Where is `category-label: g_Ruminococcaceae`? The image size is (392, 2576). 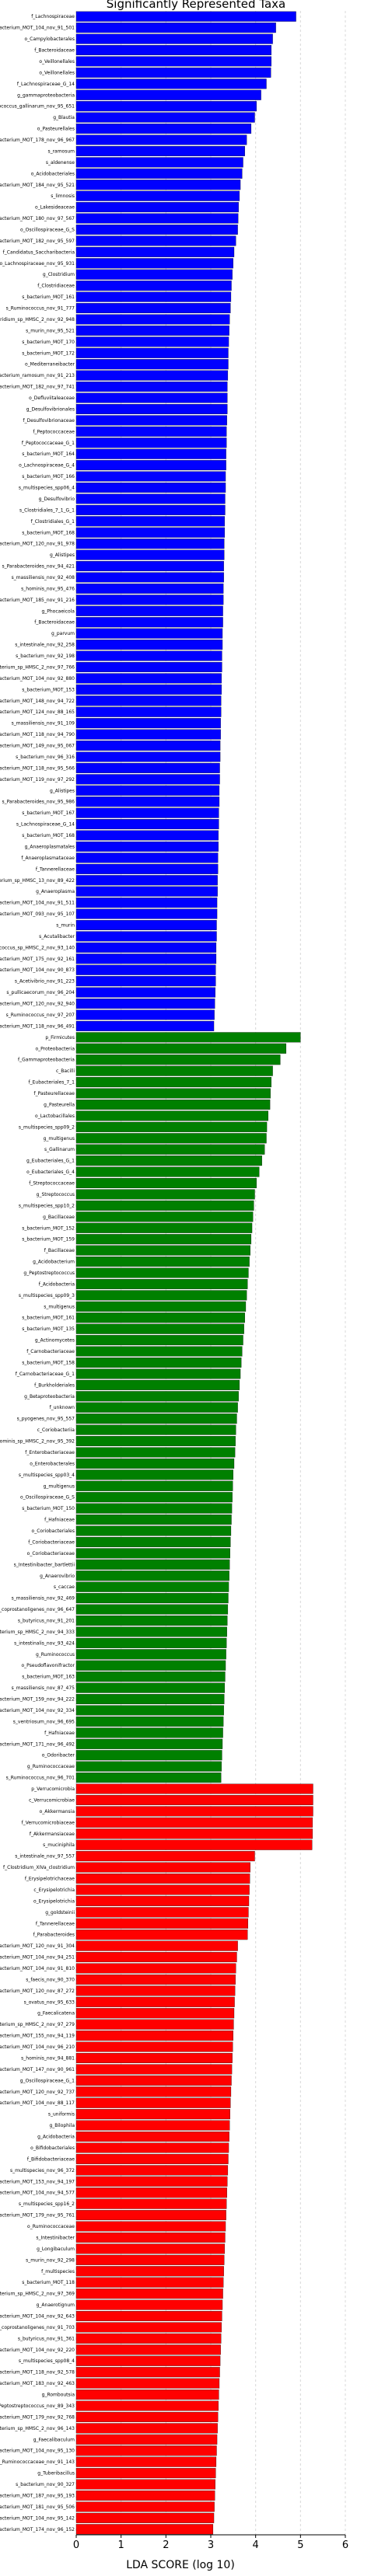
category-label: g_Ruminococcaceae is located at coordinates (51, 1766).